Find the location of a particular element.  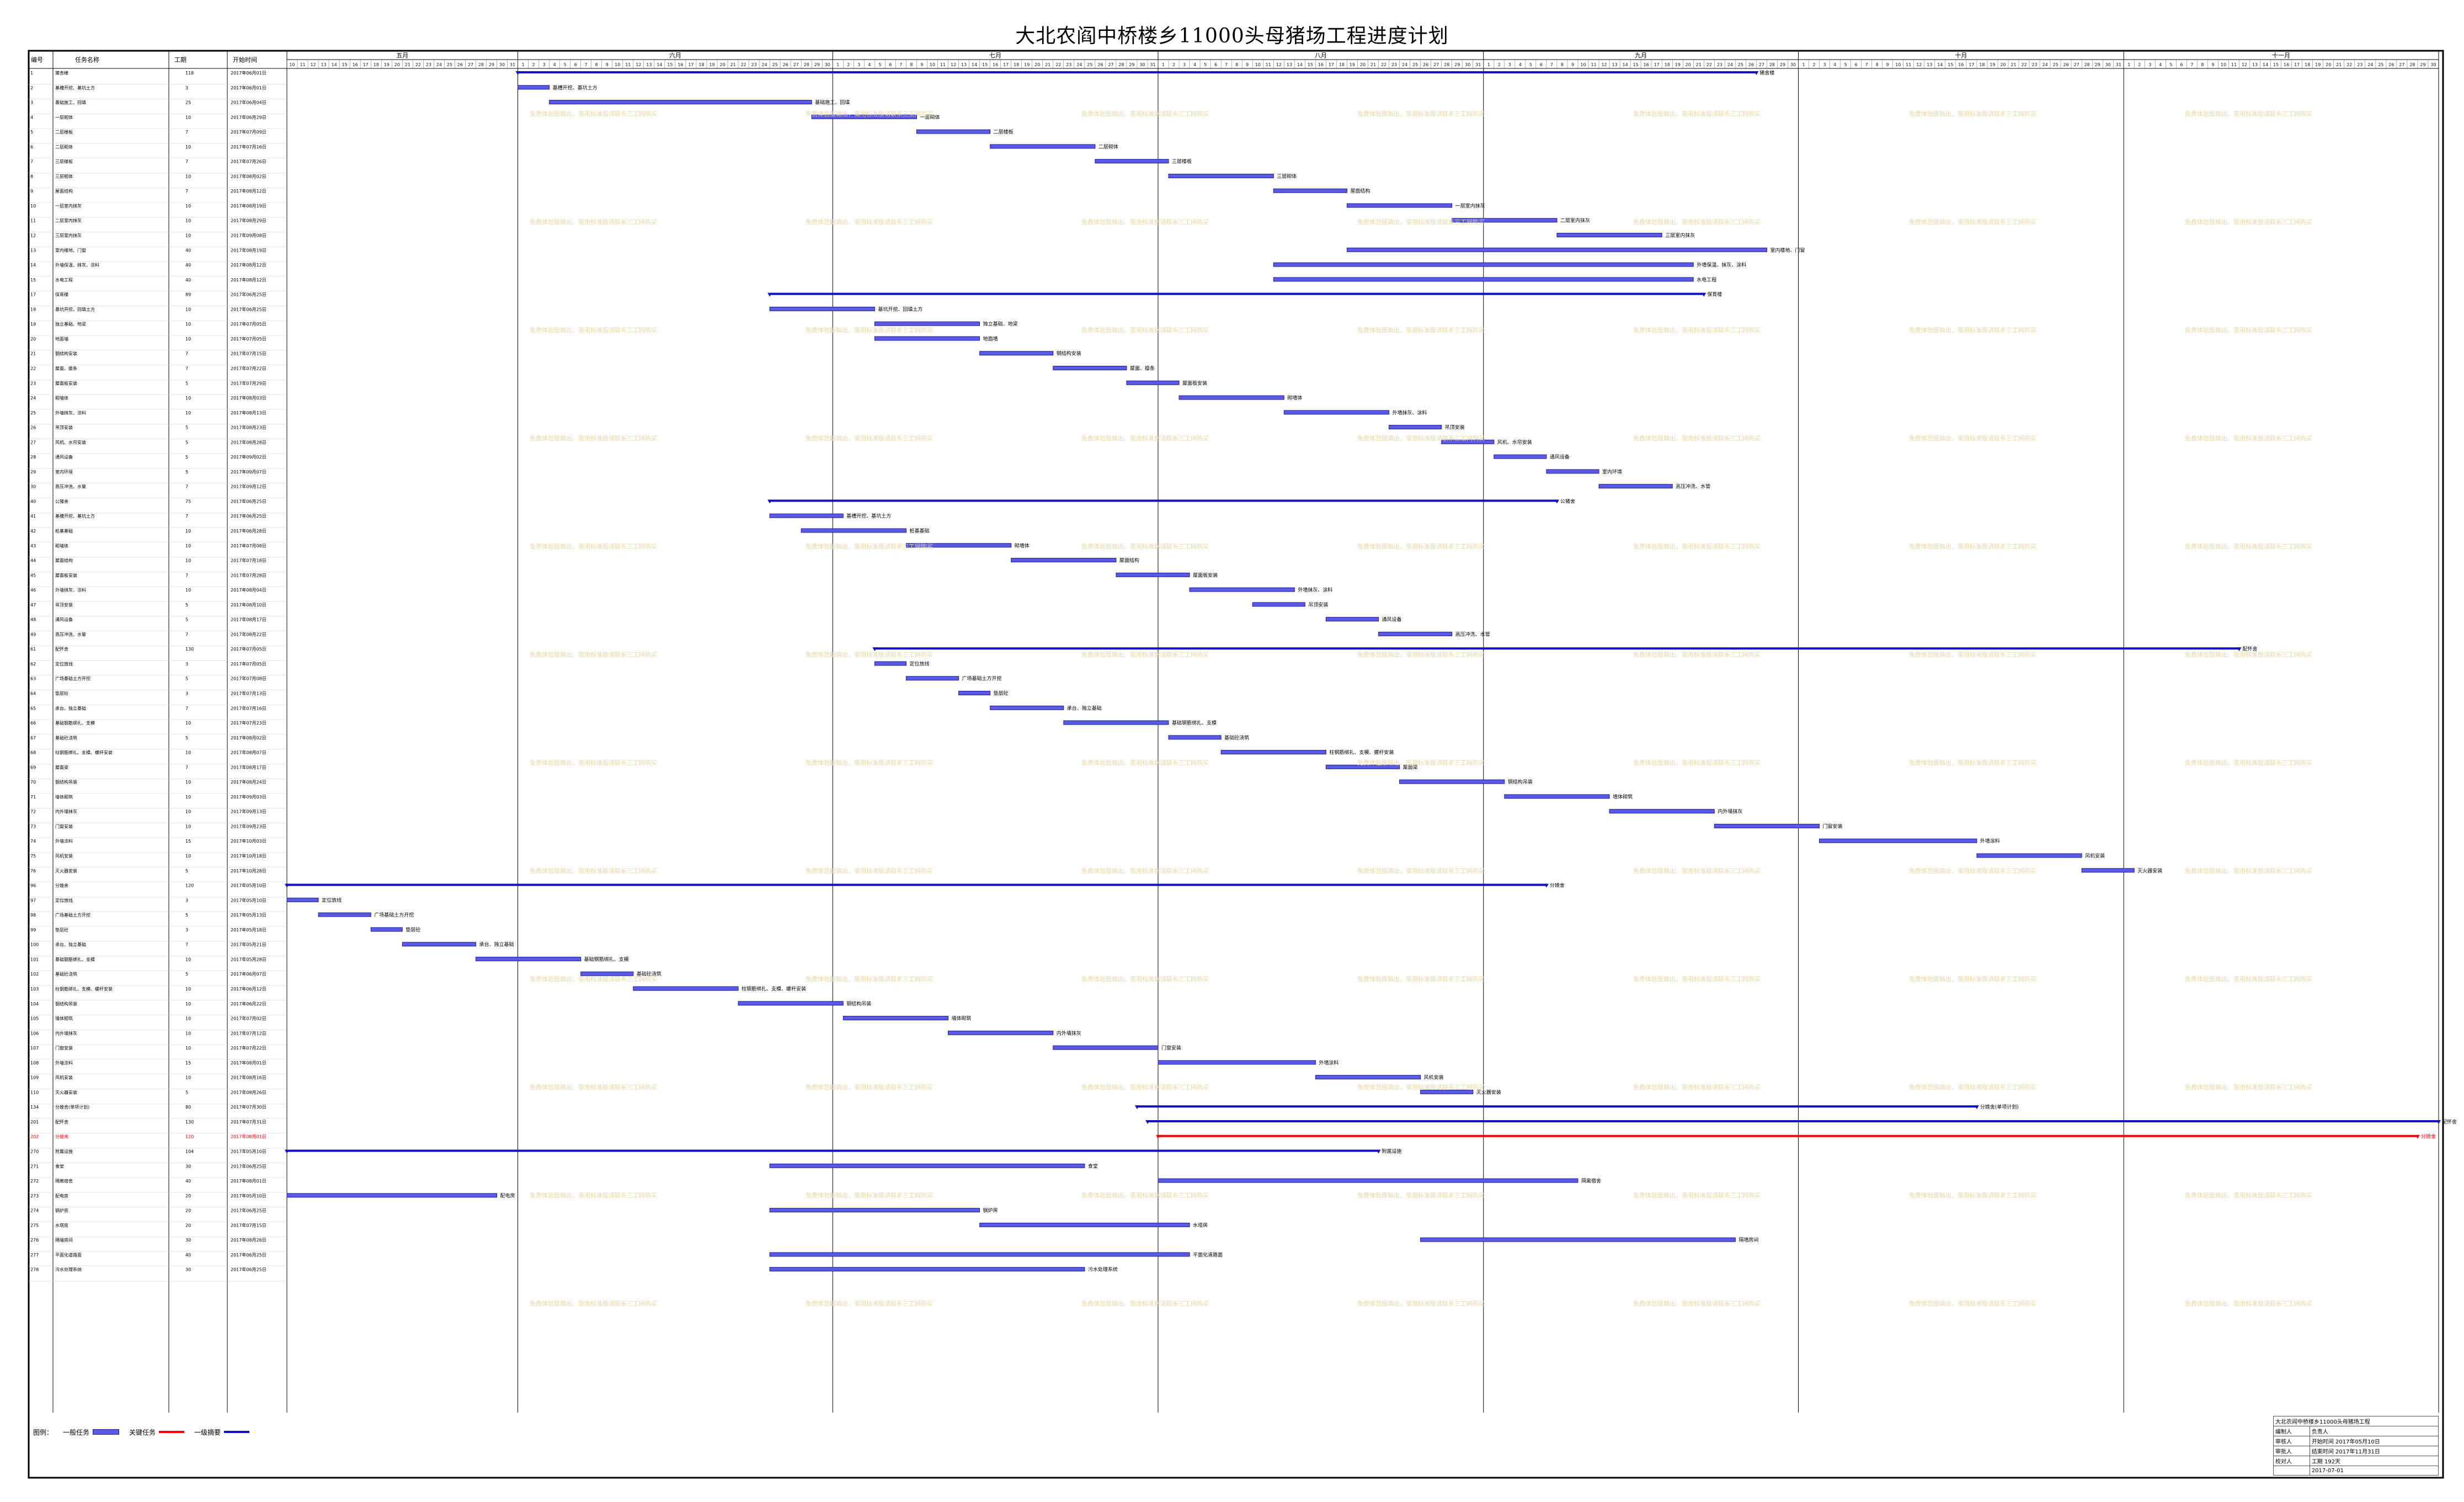

bar-label: 屋面结构 is located at coordinates (1129, 560).